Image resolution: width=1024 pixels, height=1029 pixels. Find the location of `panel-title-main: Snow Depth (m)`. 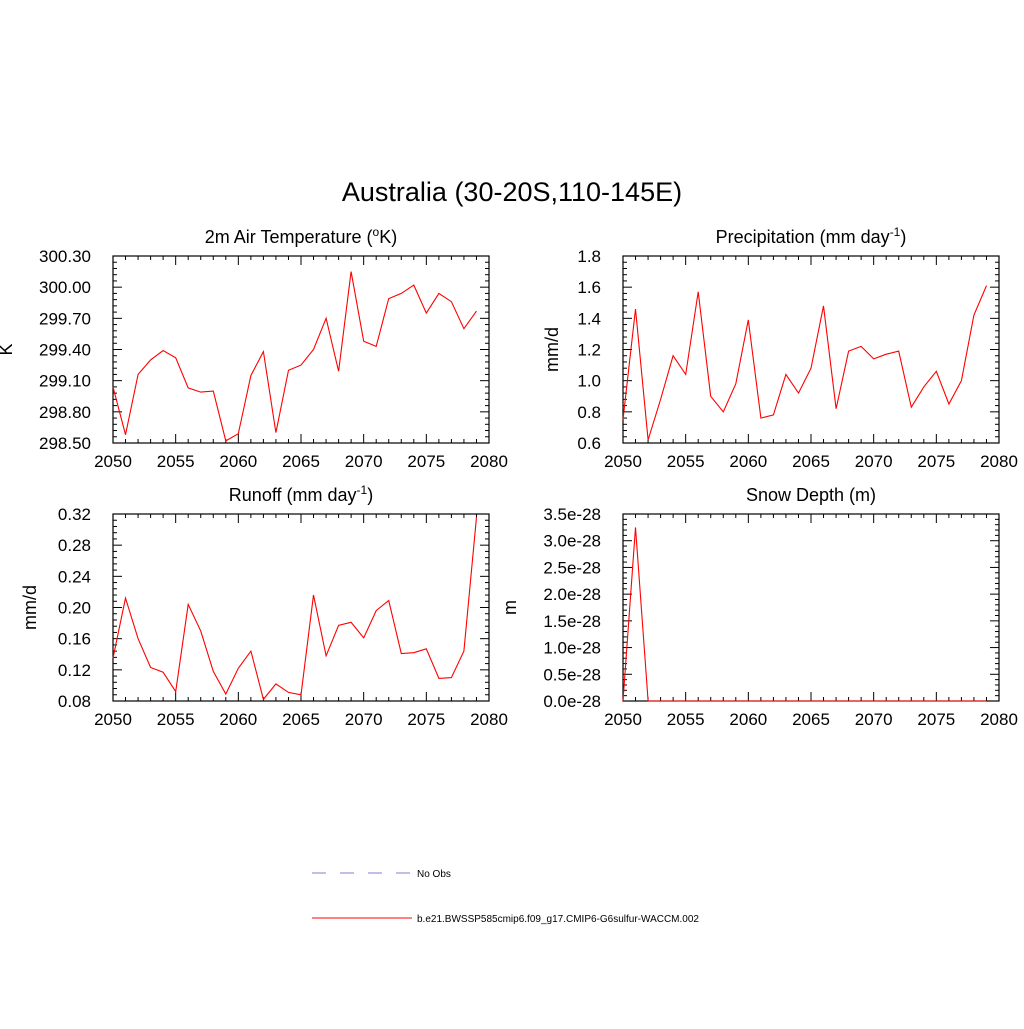

panel-title-main: Snow Depth (m) is located at coordinates (811, 495).